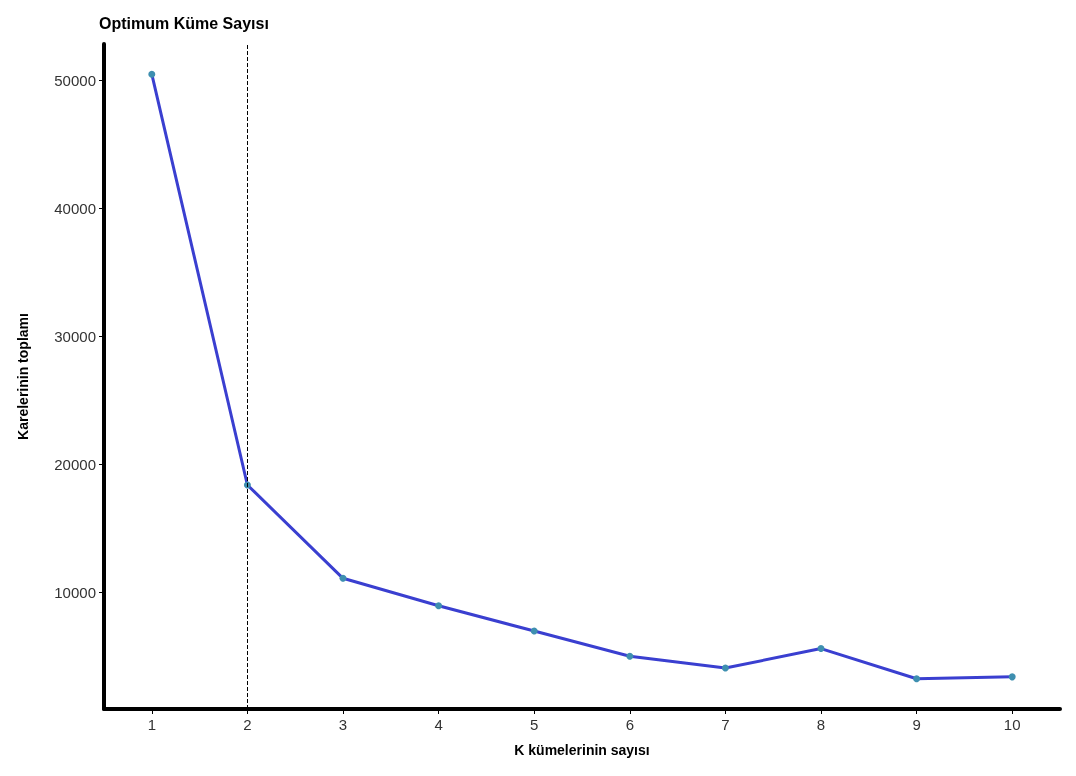 This screenshot has width=1076, height=776. Describe the element at coordinates (75, 208) in the screenshot. I see `y-tick-label: 40000` at that location.